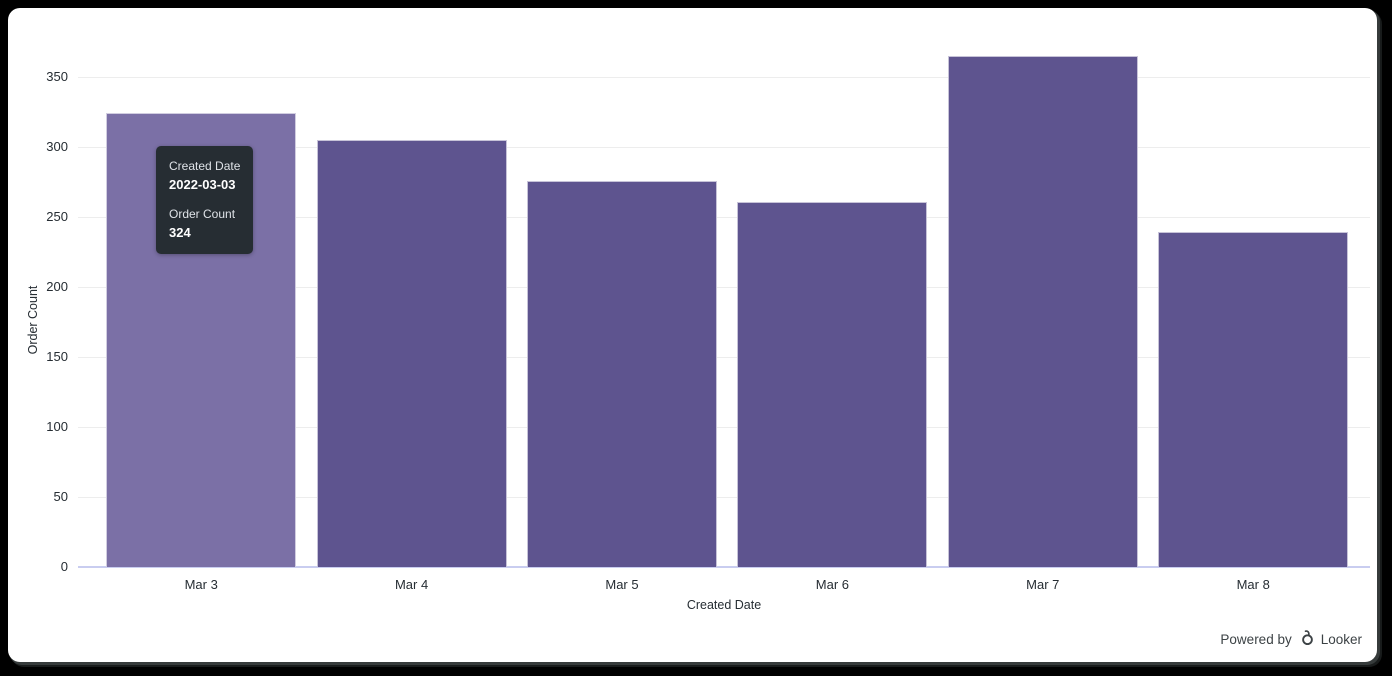  Describe the element at coordinates (1043, 584) in the screenshot. I see `x-tick-label-mar-7: Mar 7` at that location.